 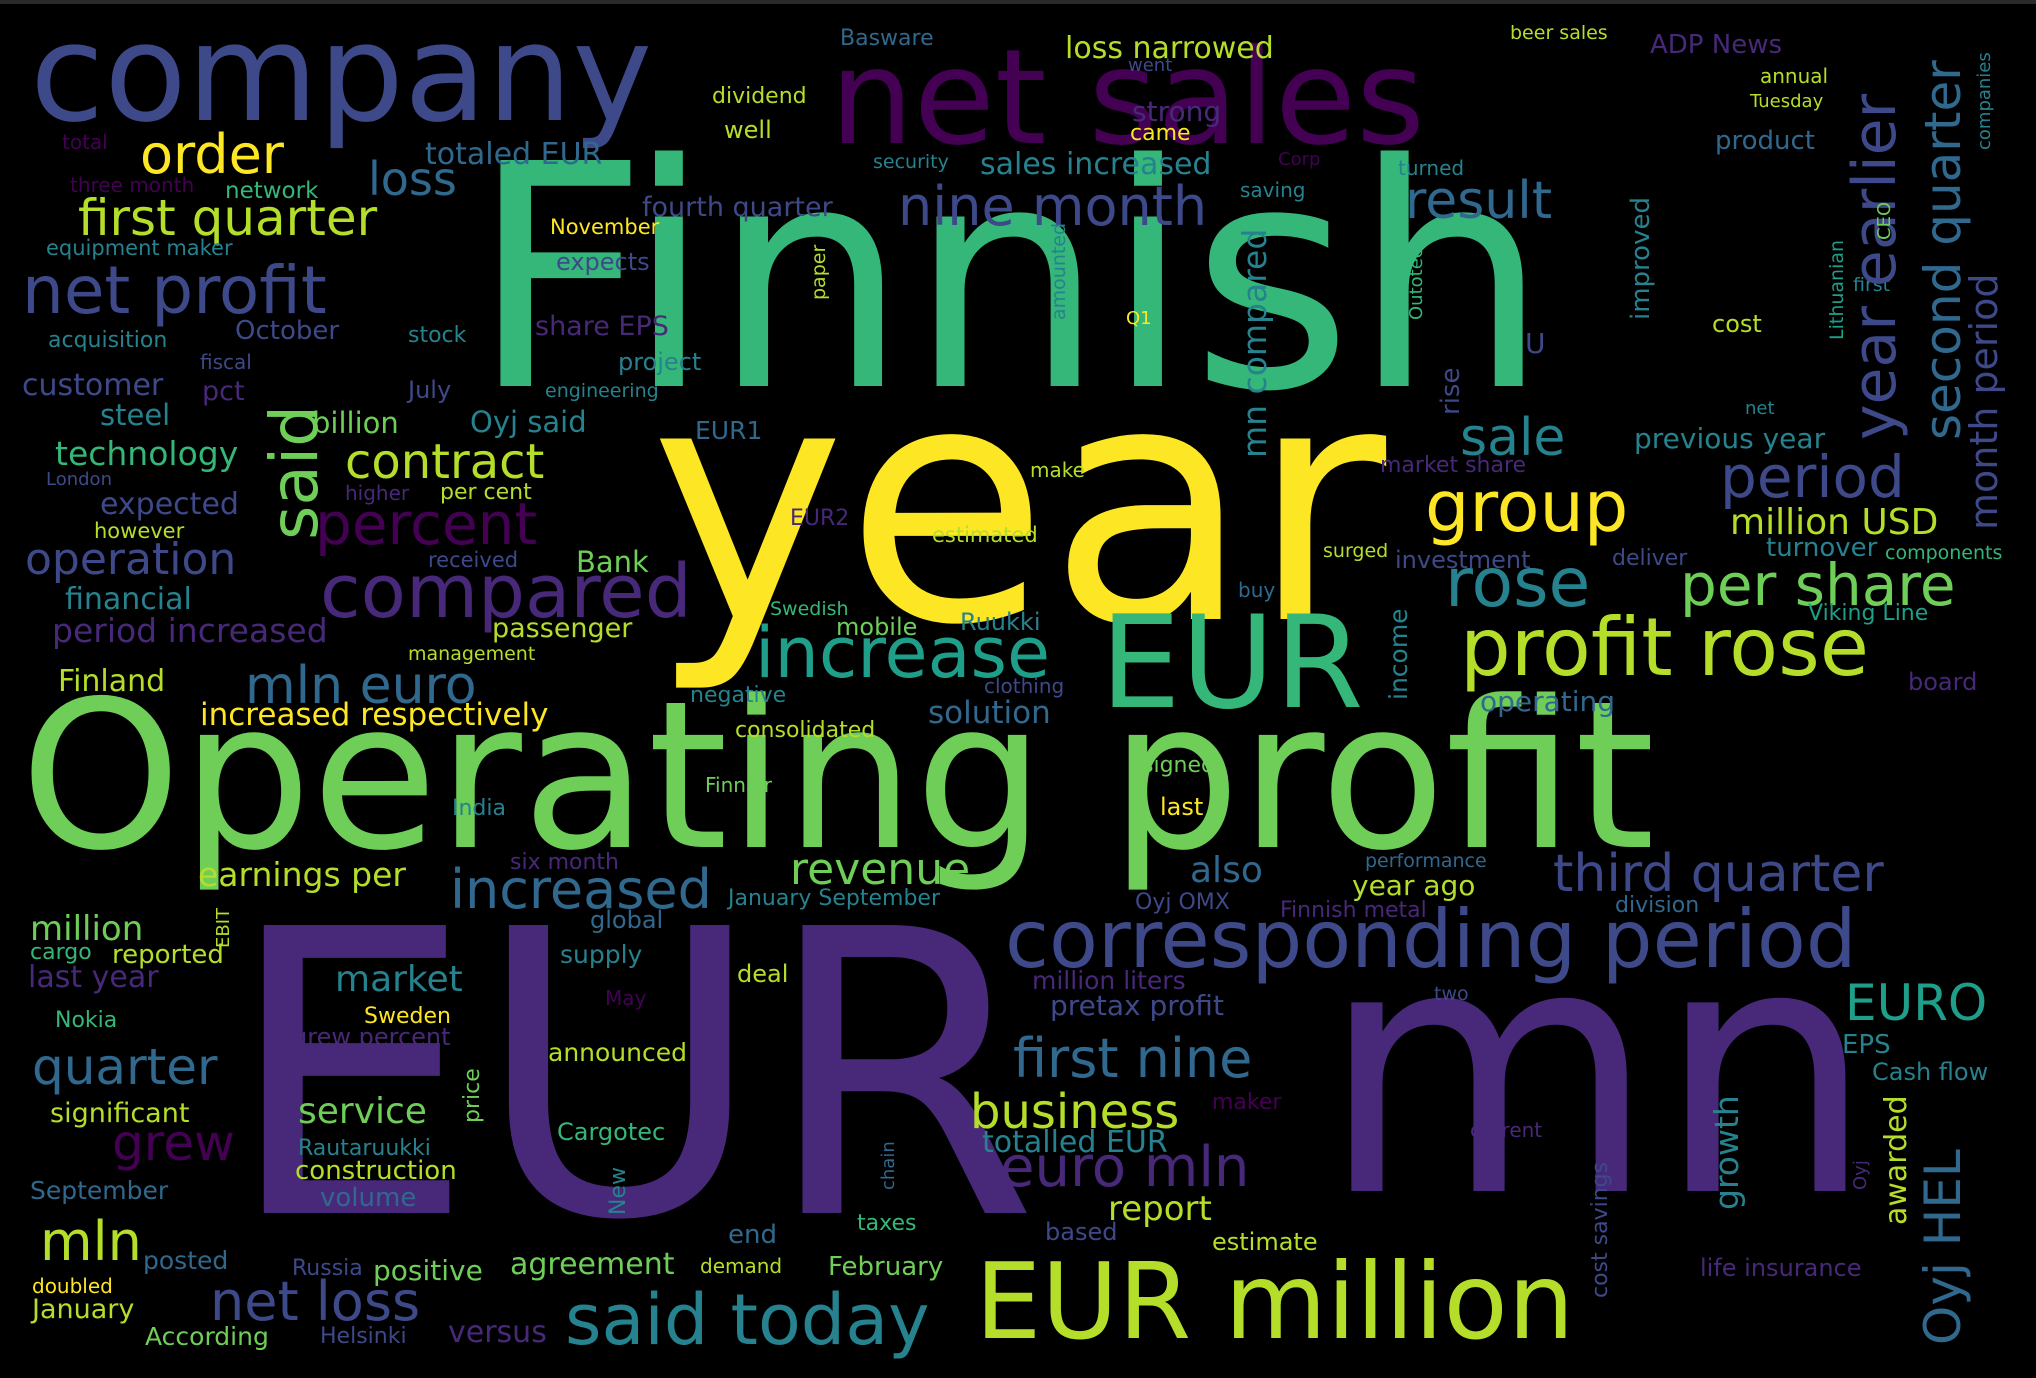 I want to click on word-higher: higher, so click(x=377, y=493).